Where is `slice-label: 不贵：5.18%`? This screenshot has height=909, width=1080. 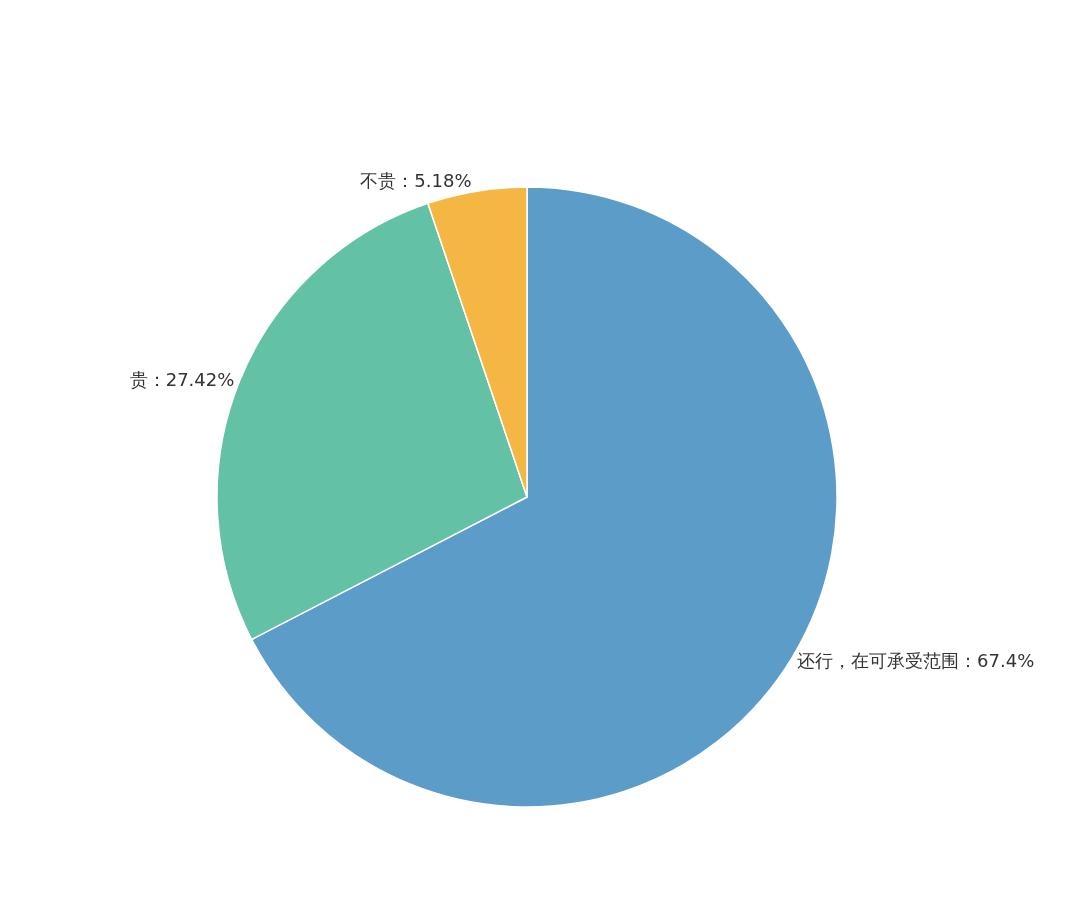 slice-label: 不贵：5.18% is located at coordinates (416, 181).